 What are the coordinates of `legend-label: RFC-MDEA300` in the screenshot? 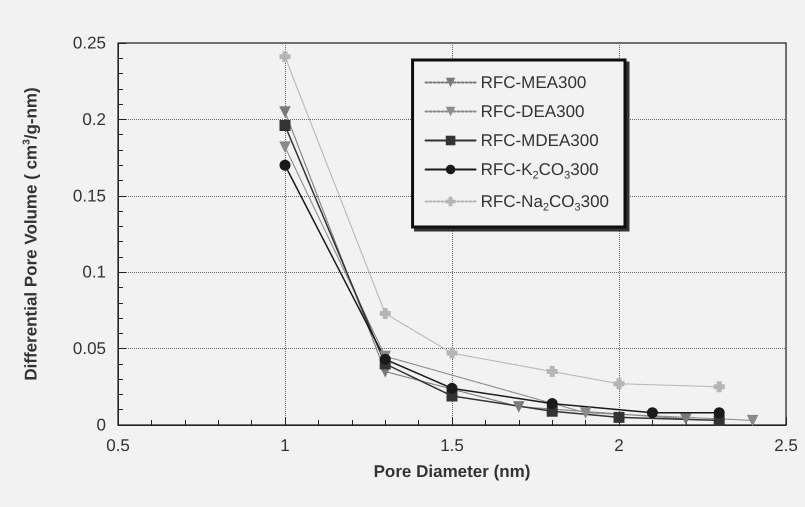 It's located at (539, 140).